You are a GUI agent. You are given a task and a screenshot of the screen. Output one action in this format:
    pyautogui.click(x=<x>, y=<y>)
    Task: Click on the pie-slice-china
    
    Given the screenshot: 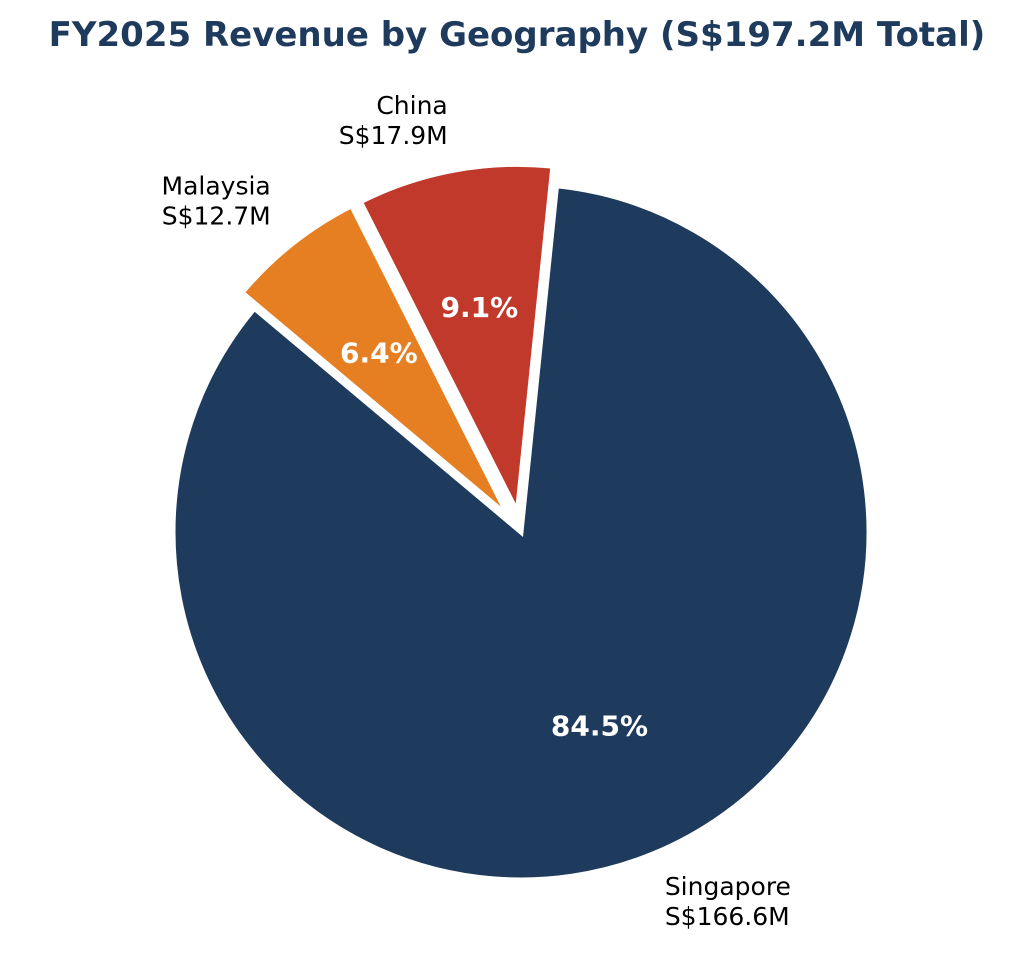 What is the action you would take?
    pyautogui.click(x=456, y=341)
    